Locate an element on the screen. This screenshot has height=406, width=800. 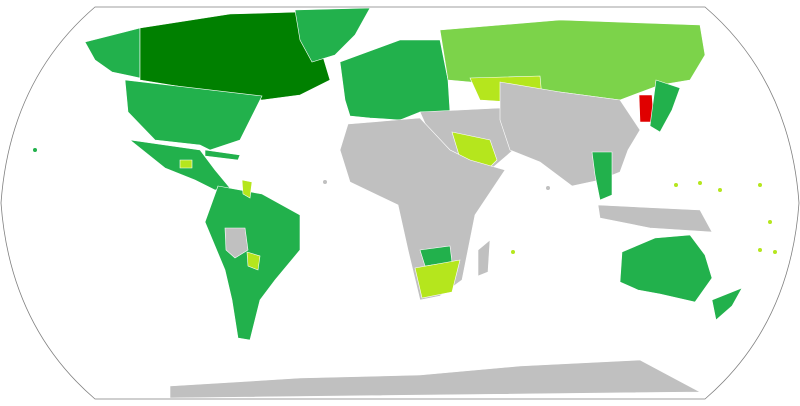
region-australia is located at coordinates (666, 268).